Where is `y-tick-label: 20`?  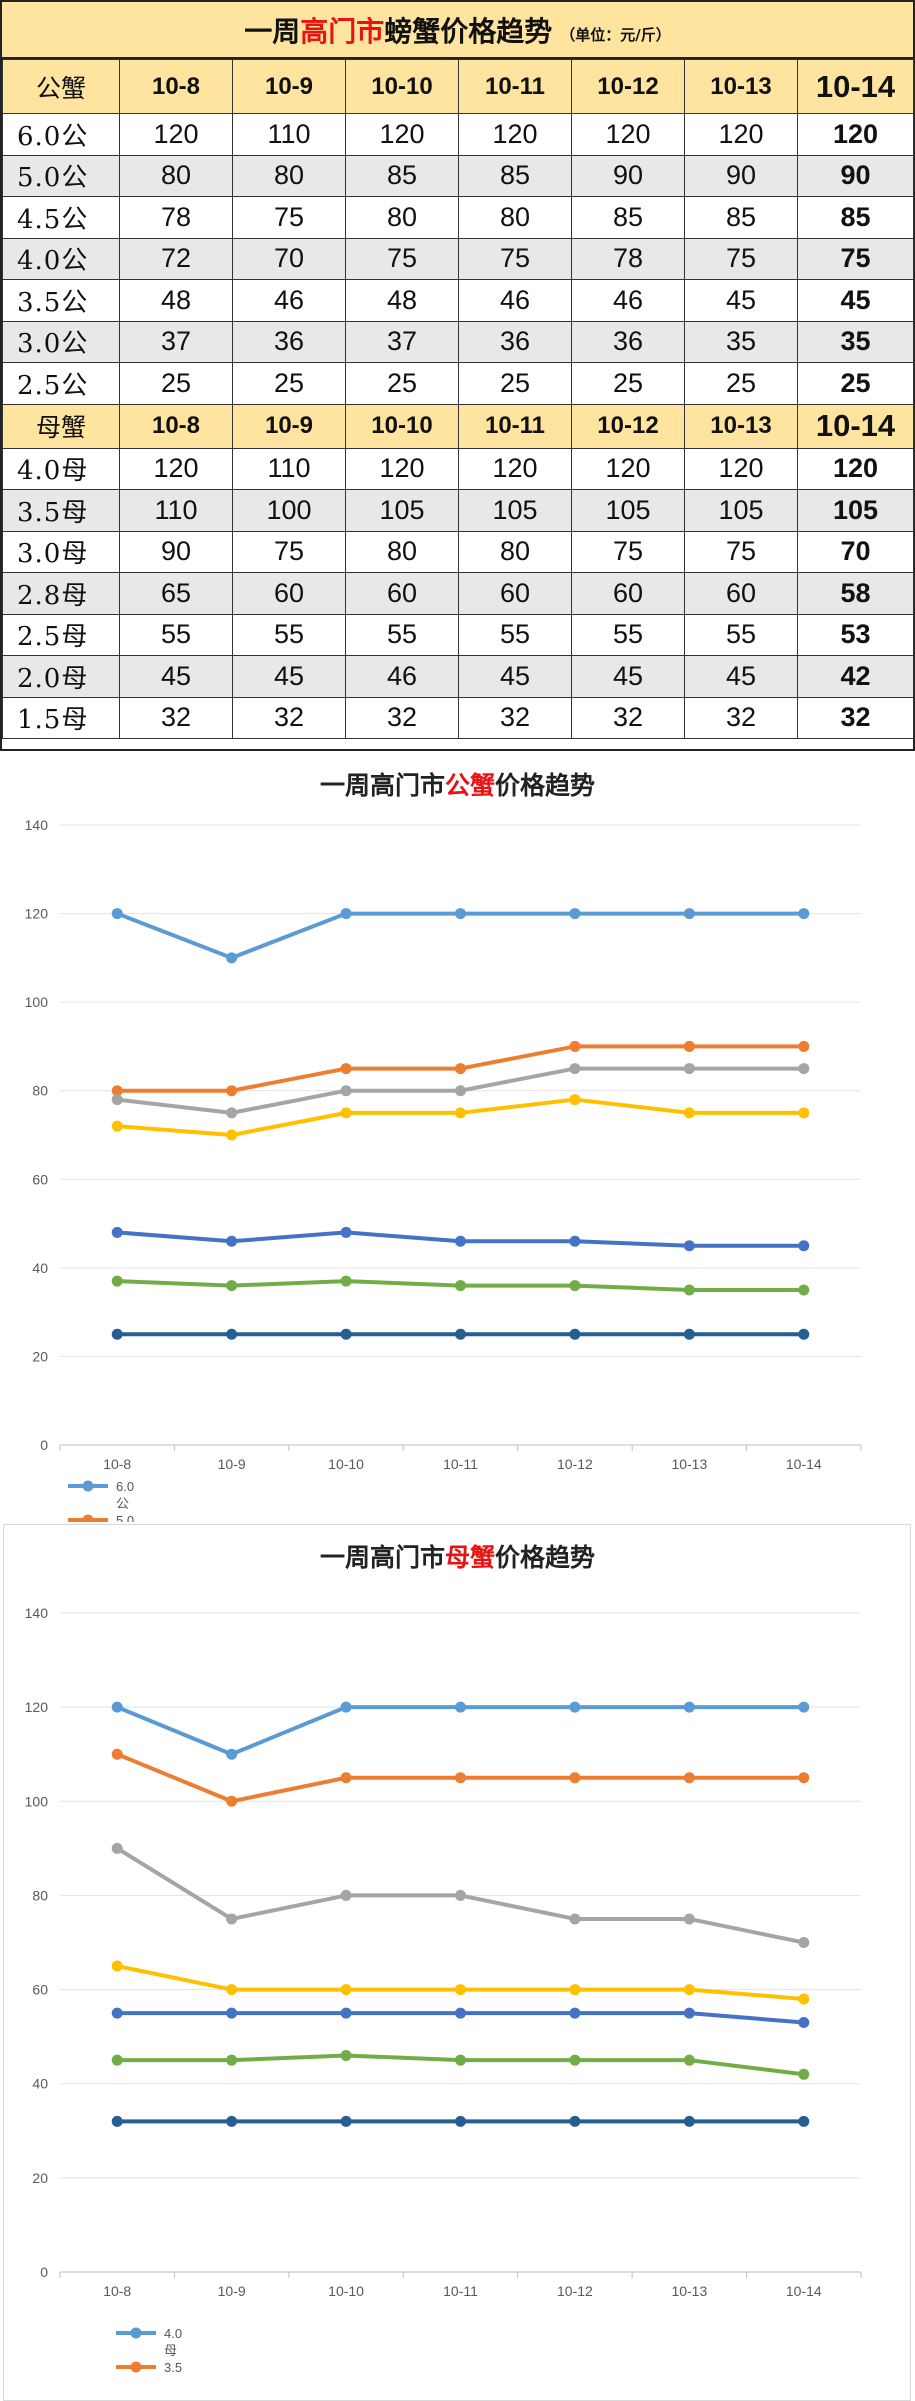 y-tick-label: 20 is located at coordinates (40, 2178).